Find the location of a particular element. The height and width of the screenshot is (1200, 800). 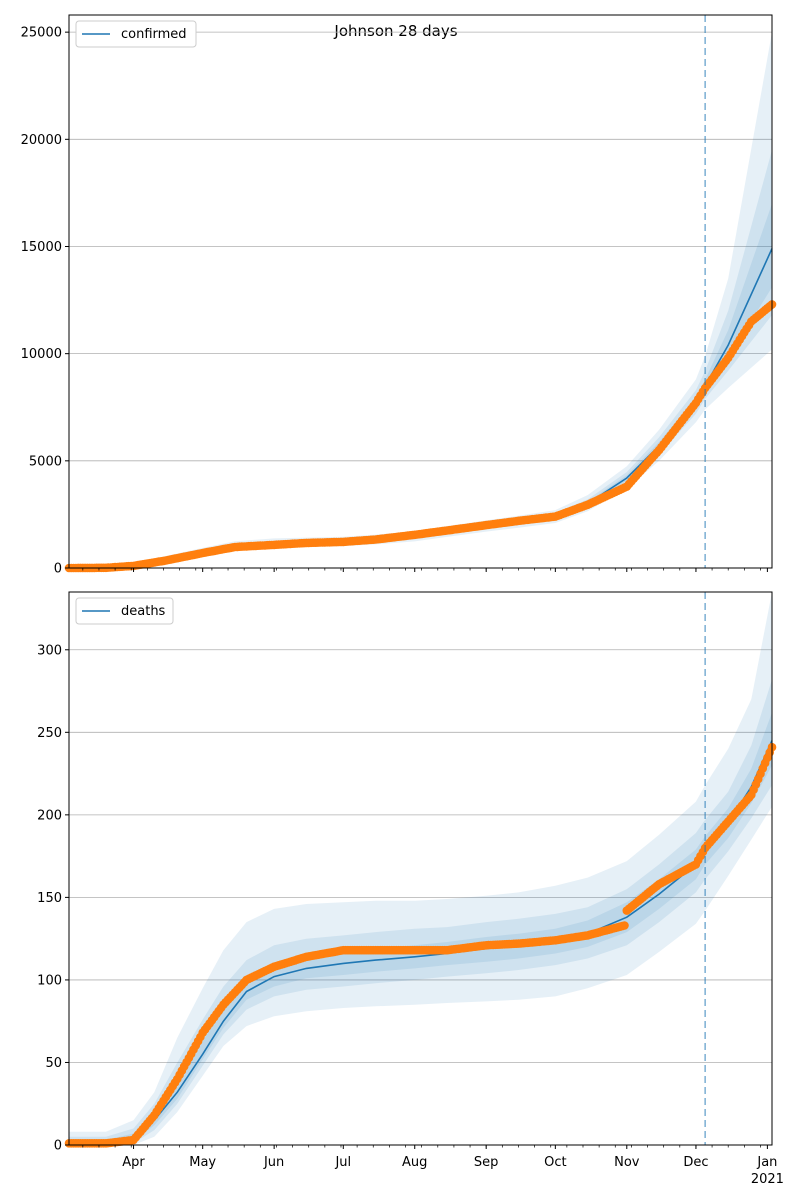

y-tick-label: 20000 is located at coordinates (41, 140).